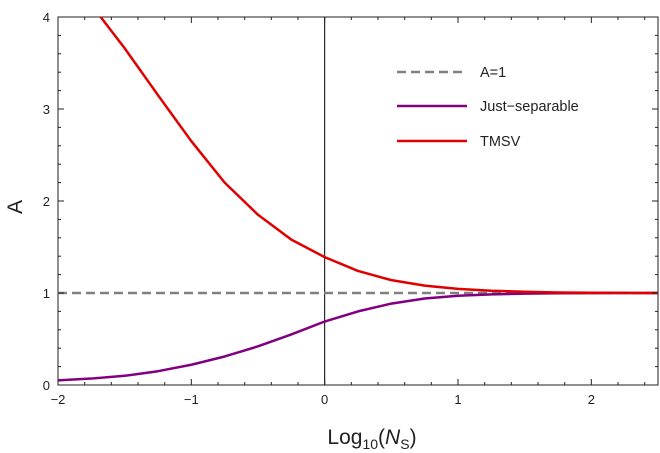 The height and width of the screenshot is (453, 660). I want to click on y-axis-label: A, so click(15, 207).